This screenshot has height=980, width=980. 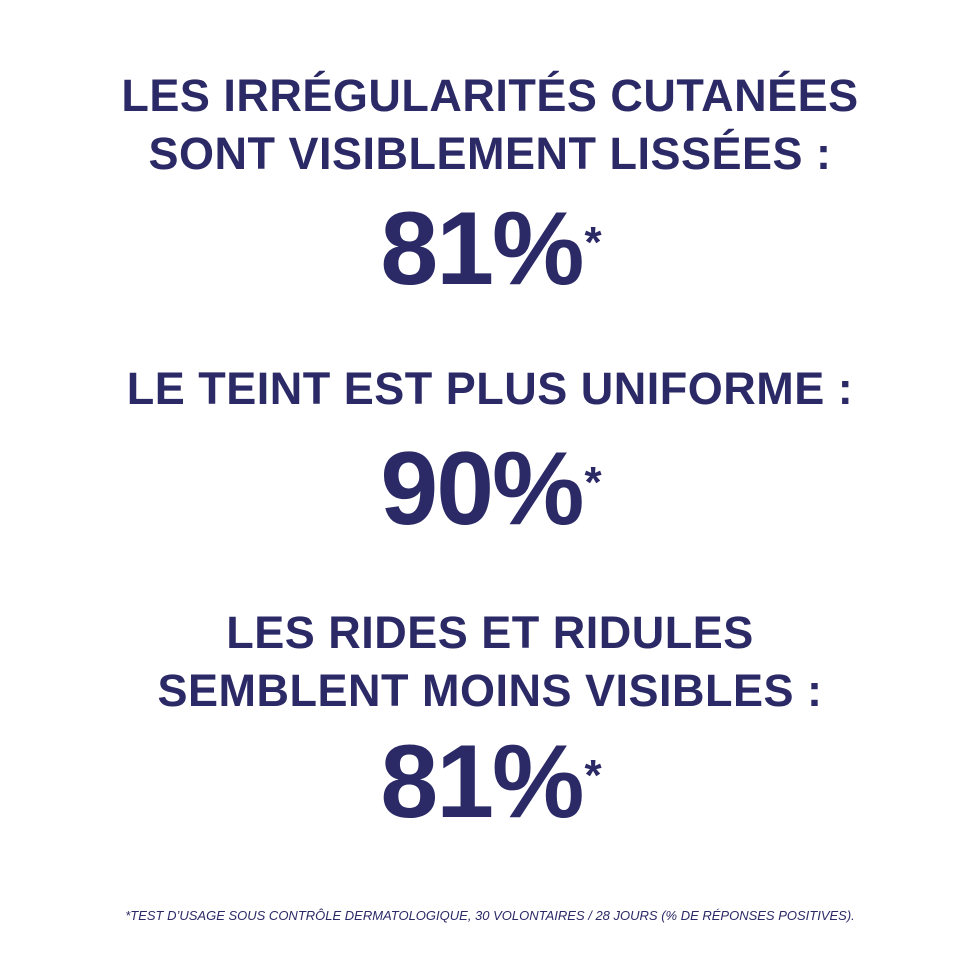 What do you see at coordinates (490, 388) in the screenshot?
I see `claim-heading-line: LE TEINT EST PLUS UNIFORME :` at bounding box center [490, 388].